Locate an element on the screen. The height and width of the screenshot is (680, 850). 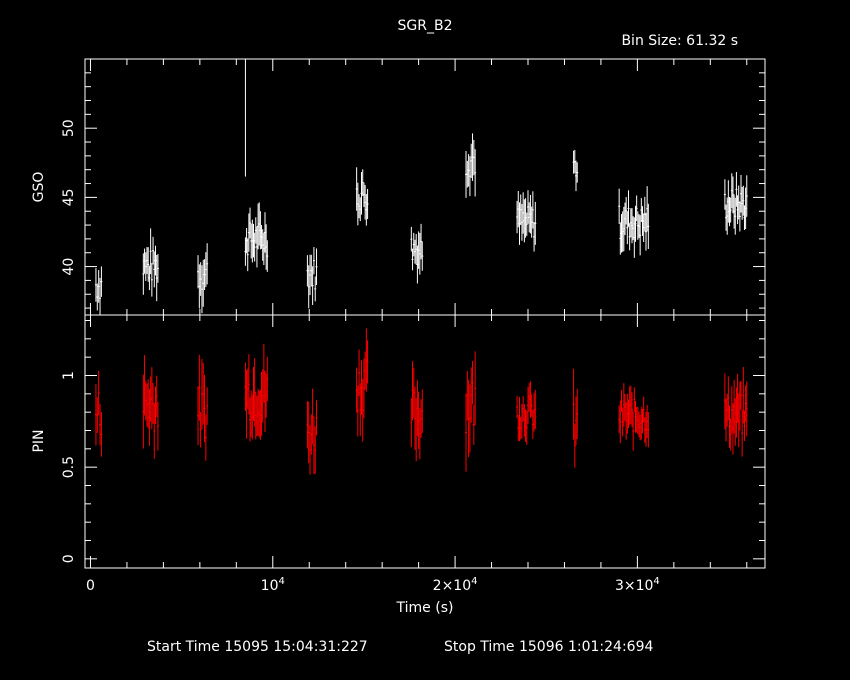
x-axis-ticks: 0 104 2×104 3×104 is located at coordinates (373, 585).